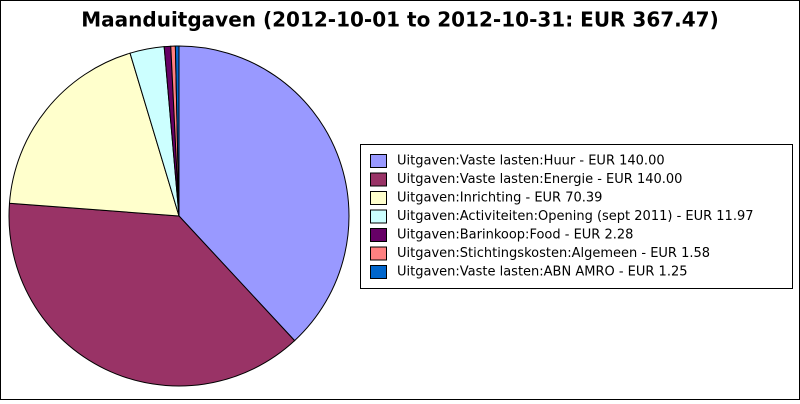  Describe the element at coordinates (499, 198) in the screenshot. I see `legend-label: Uitgaven:Inrichting - EUR 70.39` at that location.